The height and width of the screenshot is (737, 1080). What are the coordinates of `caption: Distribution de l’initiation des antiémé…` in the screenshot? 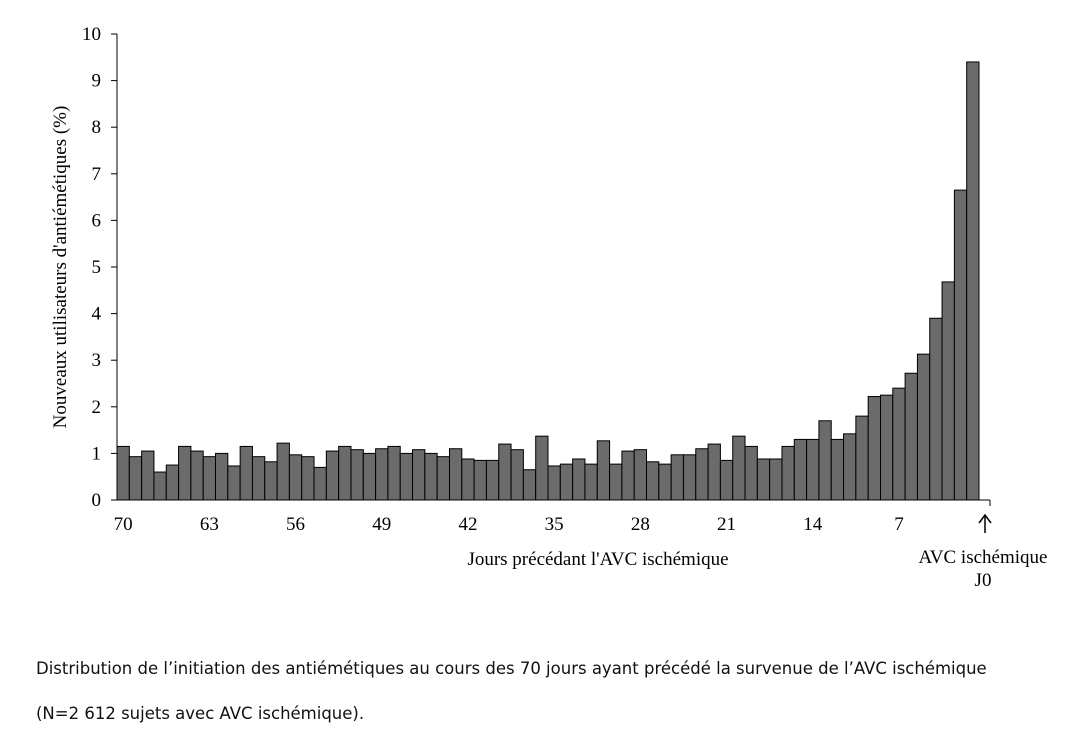 It's located at (511, 691).